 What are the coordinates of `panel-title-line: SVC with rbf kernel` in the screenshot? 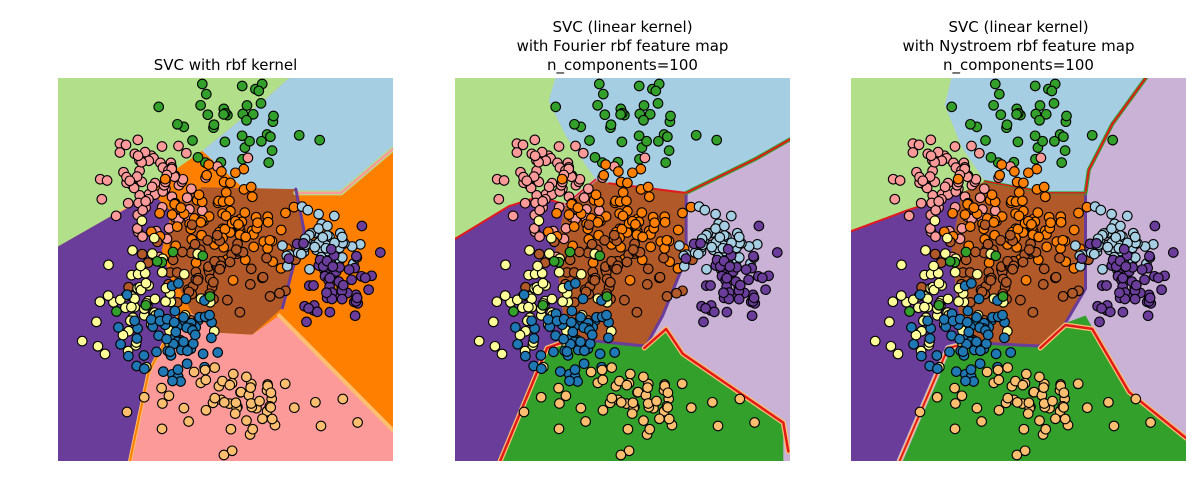 It's located at (225, 65).